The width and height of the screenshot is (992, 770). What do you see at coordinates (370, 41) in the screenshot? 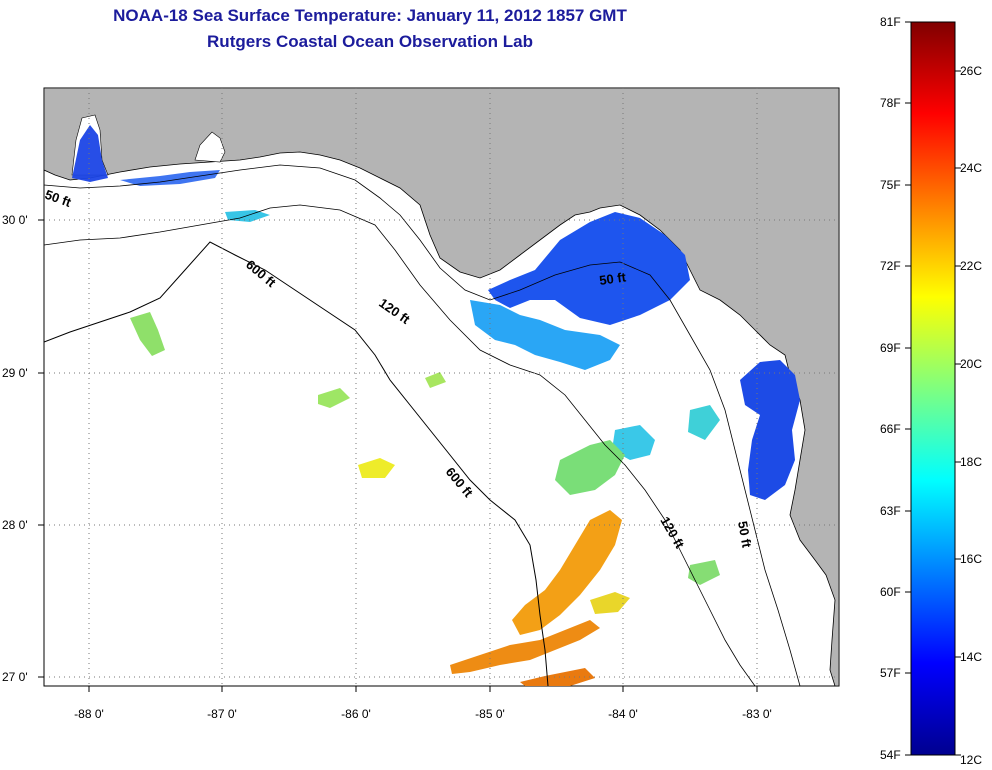
I see `map-subtitle: Rutgers Coastal Ocean Observation Lab` at bounding box center [370, 41].